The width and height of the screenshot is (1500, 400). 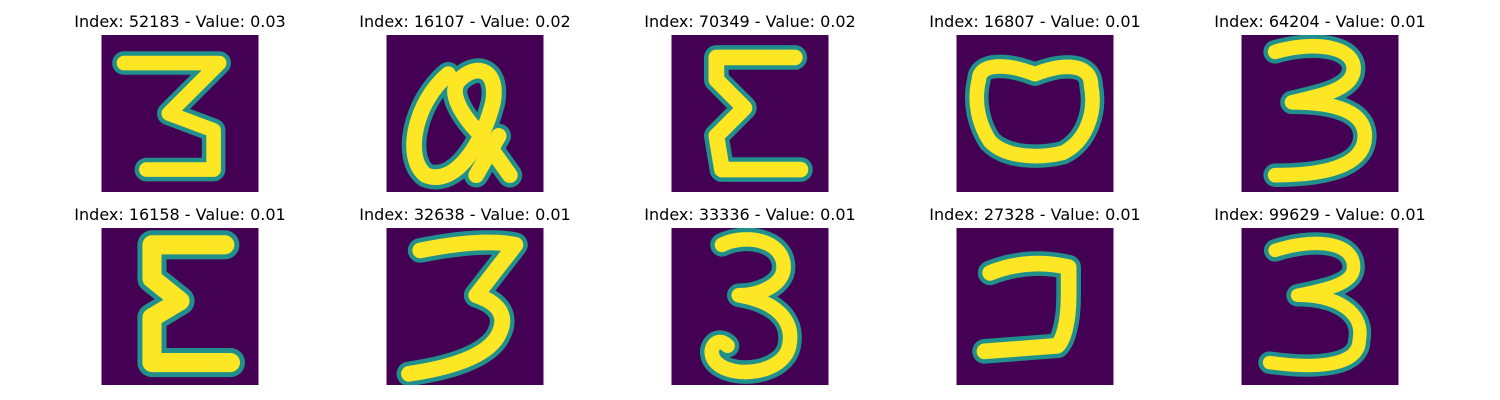 I want to click on tile-cell: Index: 32638 - Value: 0.01, so click(x=465, y=289).